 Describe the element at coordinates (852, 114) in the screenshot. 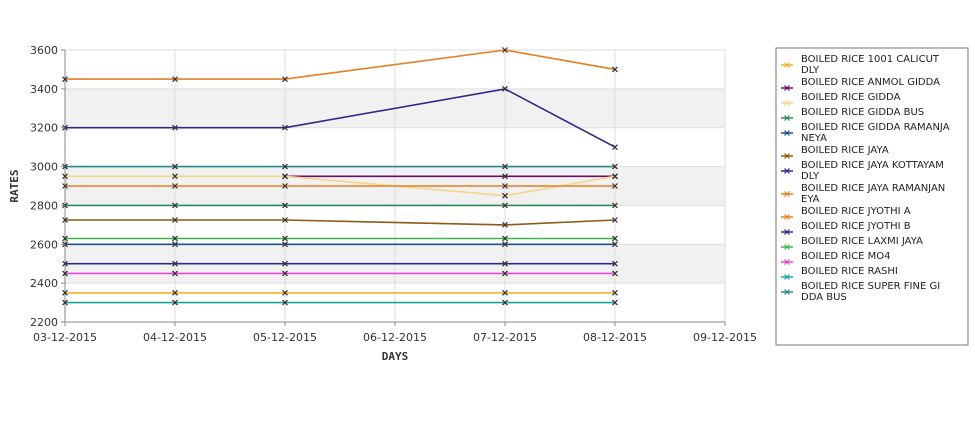

I see `legend-item: BOILED RICE GIDDA BUS` at that location.